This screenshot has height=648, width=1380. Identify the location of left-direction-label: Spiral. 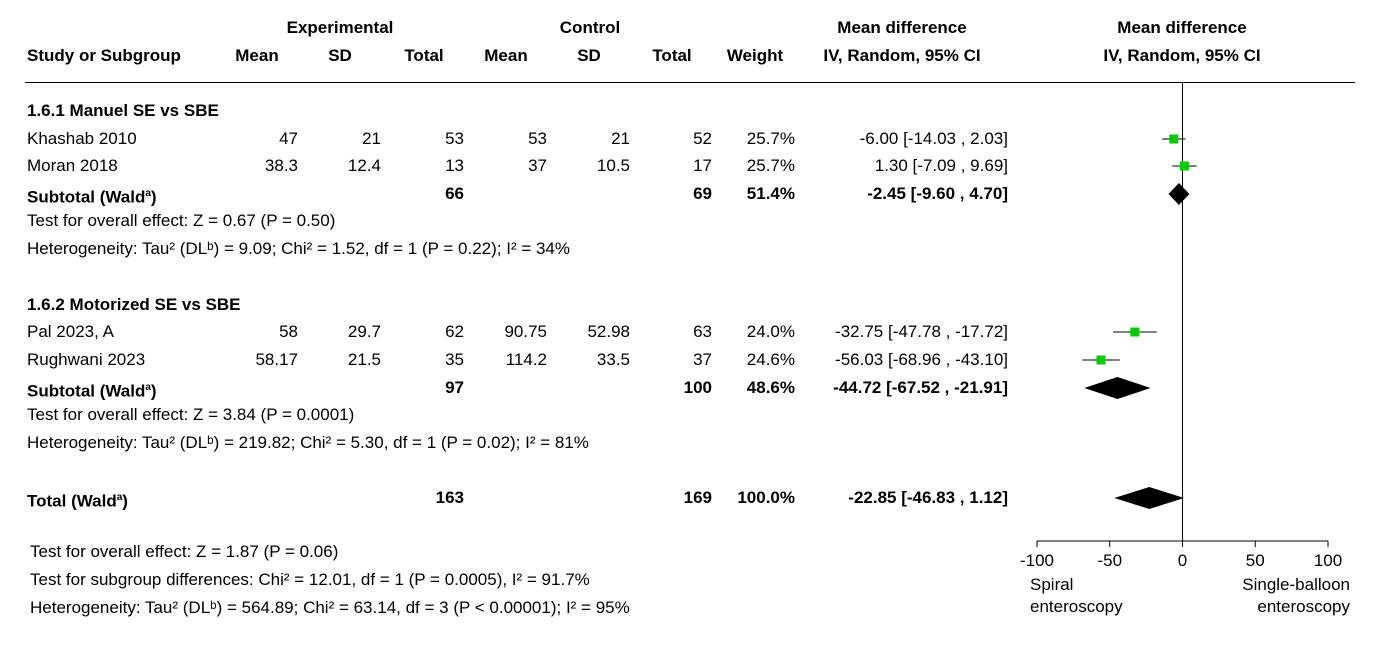
(1051, 584).